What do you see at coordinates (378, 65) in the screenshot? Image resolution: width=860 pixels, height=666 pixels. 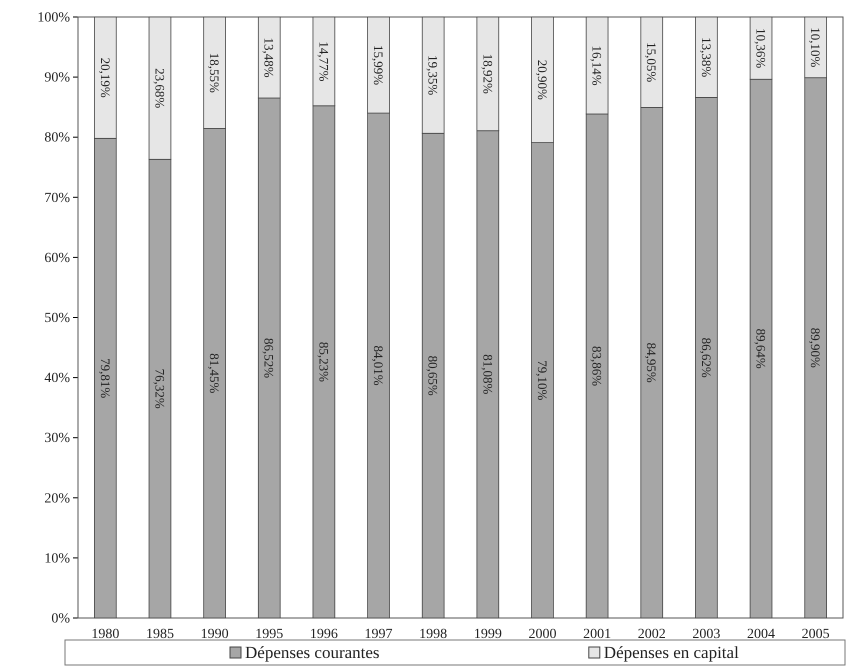 I see `data-label: 15,99%` at bounding box center [378, 65].